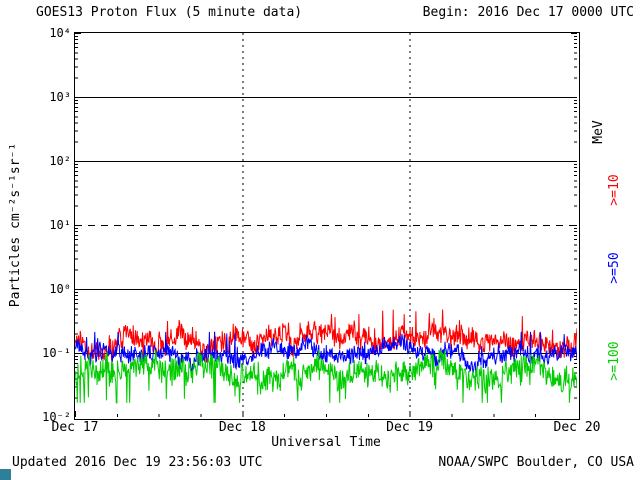 This screenshot has height=480, width=640. Describe the element at coordinates (536, 462) in the screenshot. I see `source-credit: NOAA/SWPC Boulder, CO USA` at that location.